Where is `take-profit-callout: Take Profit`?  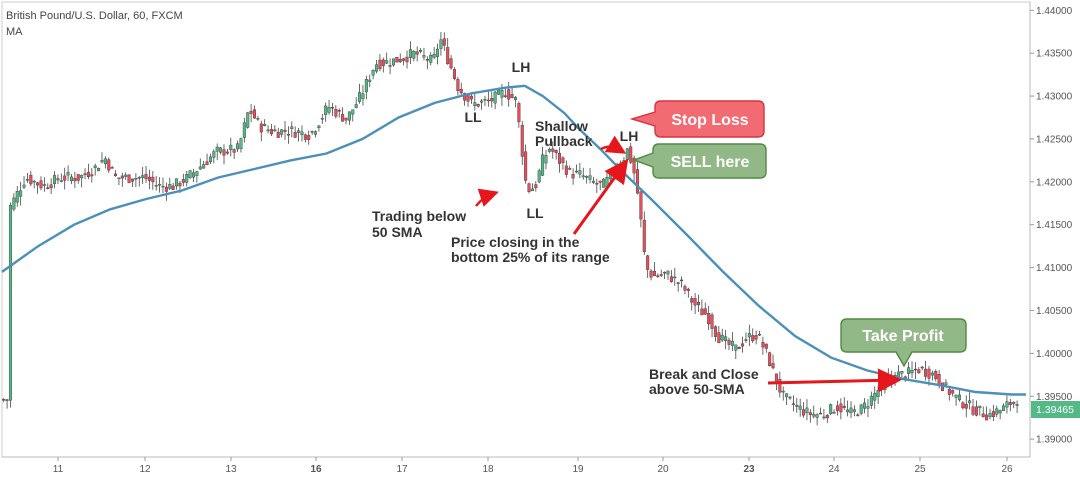 take-profit-callout: Take Profit is located at coordinates (903, 343).